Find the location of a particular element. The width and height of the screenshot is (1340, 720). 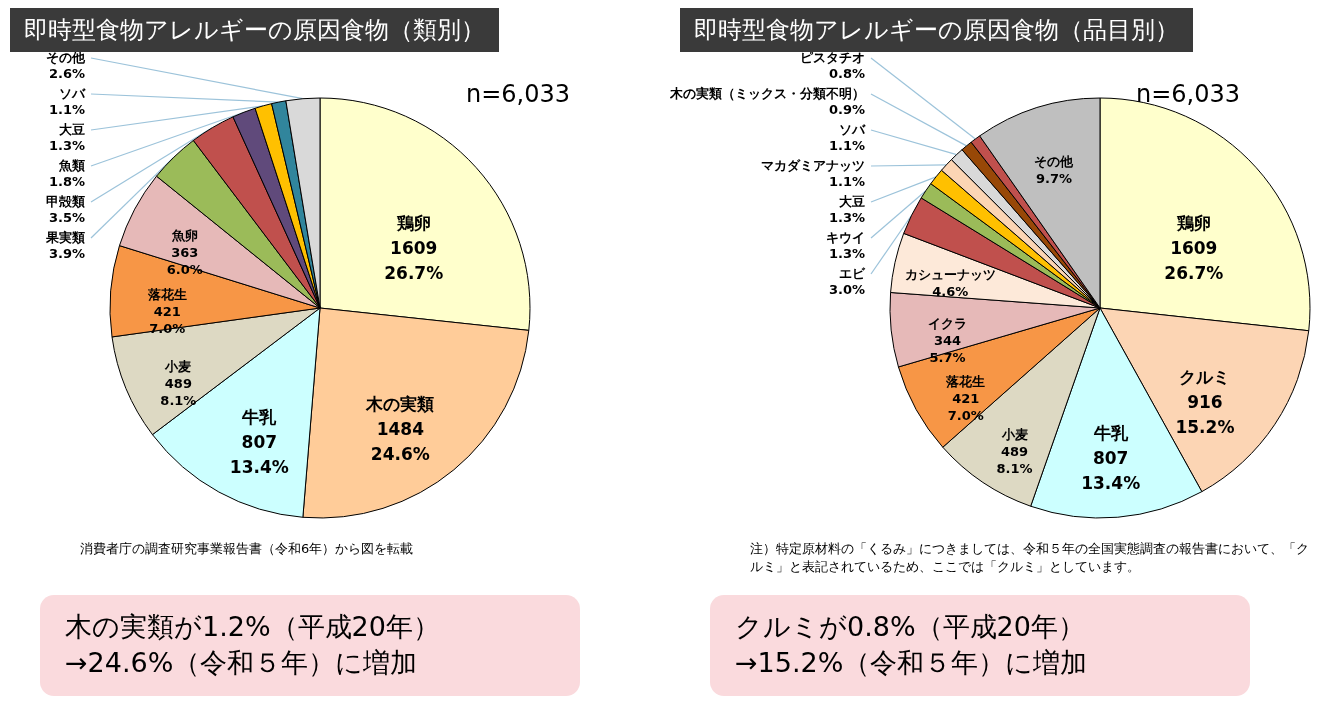

data-label: 1484 24.6% is located at coordinates (400, 442).